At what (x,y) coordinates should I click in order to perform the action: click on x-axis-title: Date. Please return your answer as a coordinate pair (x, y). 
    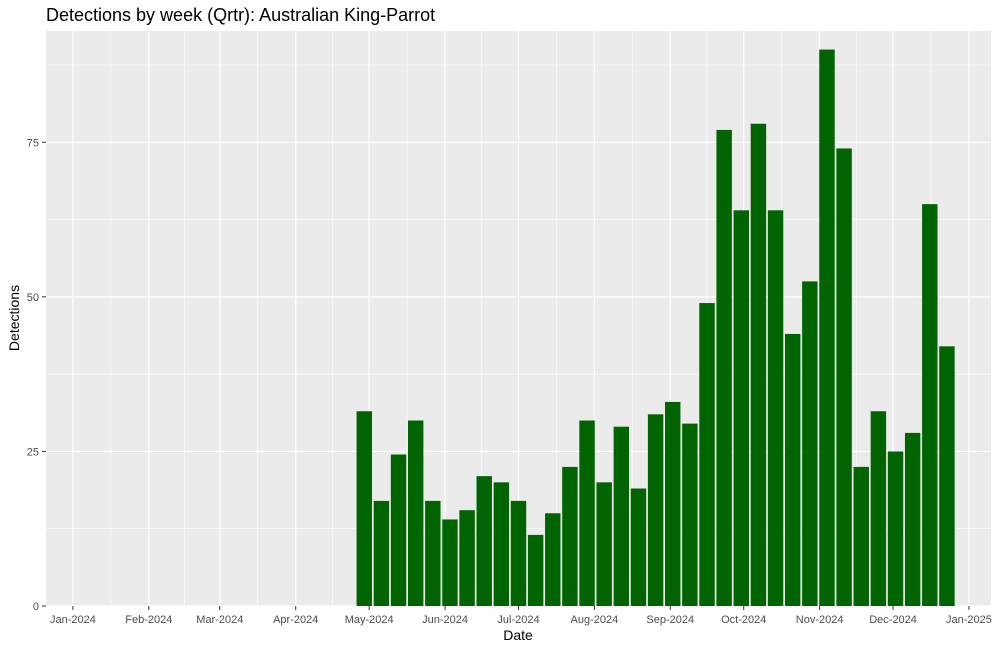
    Looking at the image, I should click on (518, 635).